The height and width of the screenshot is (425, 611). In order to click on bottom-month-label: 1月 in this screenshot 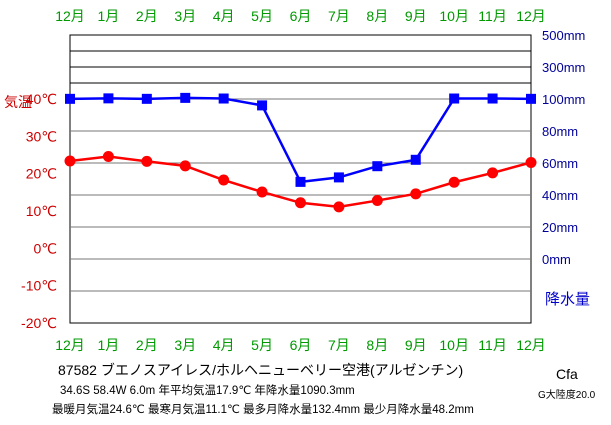, I will do `click(109, 345)`.